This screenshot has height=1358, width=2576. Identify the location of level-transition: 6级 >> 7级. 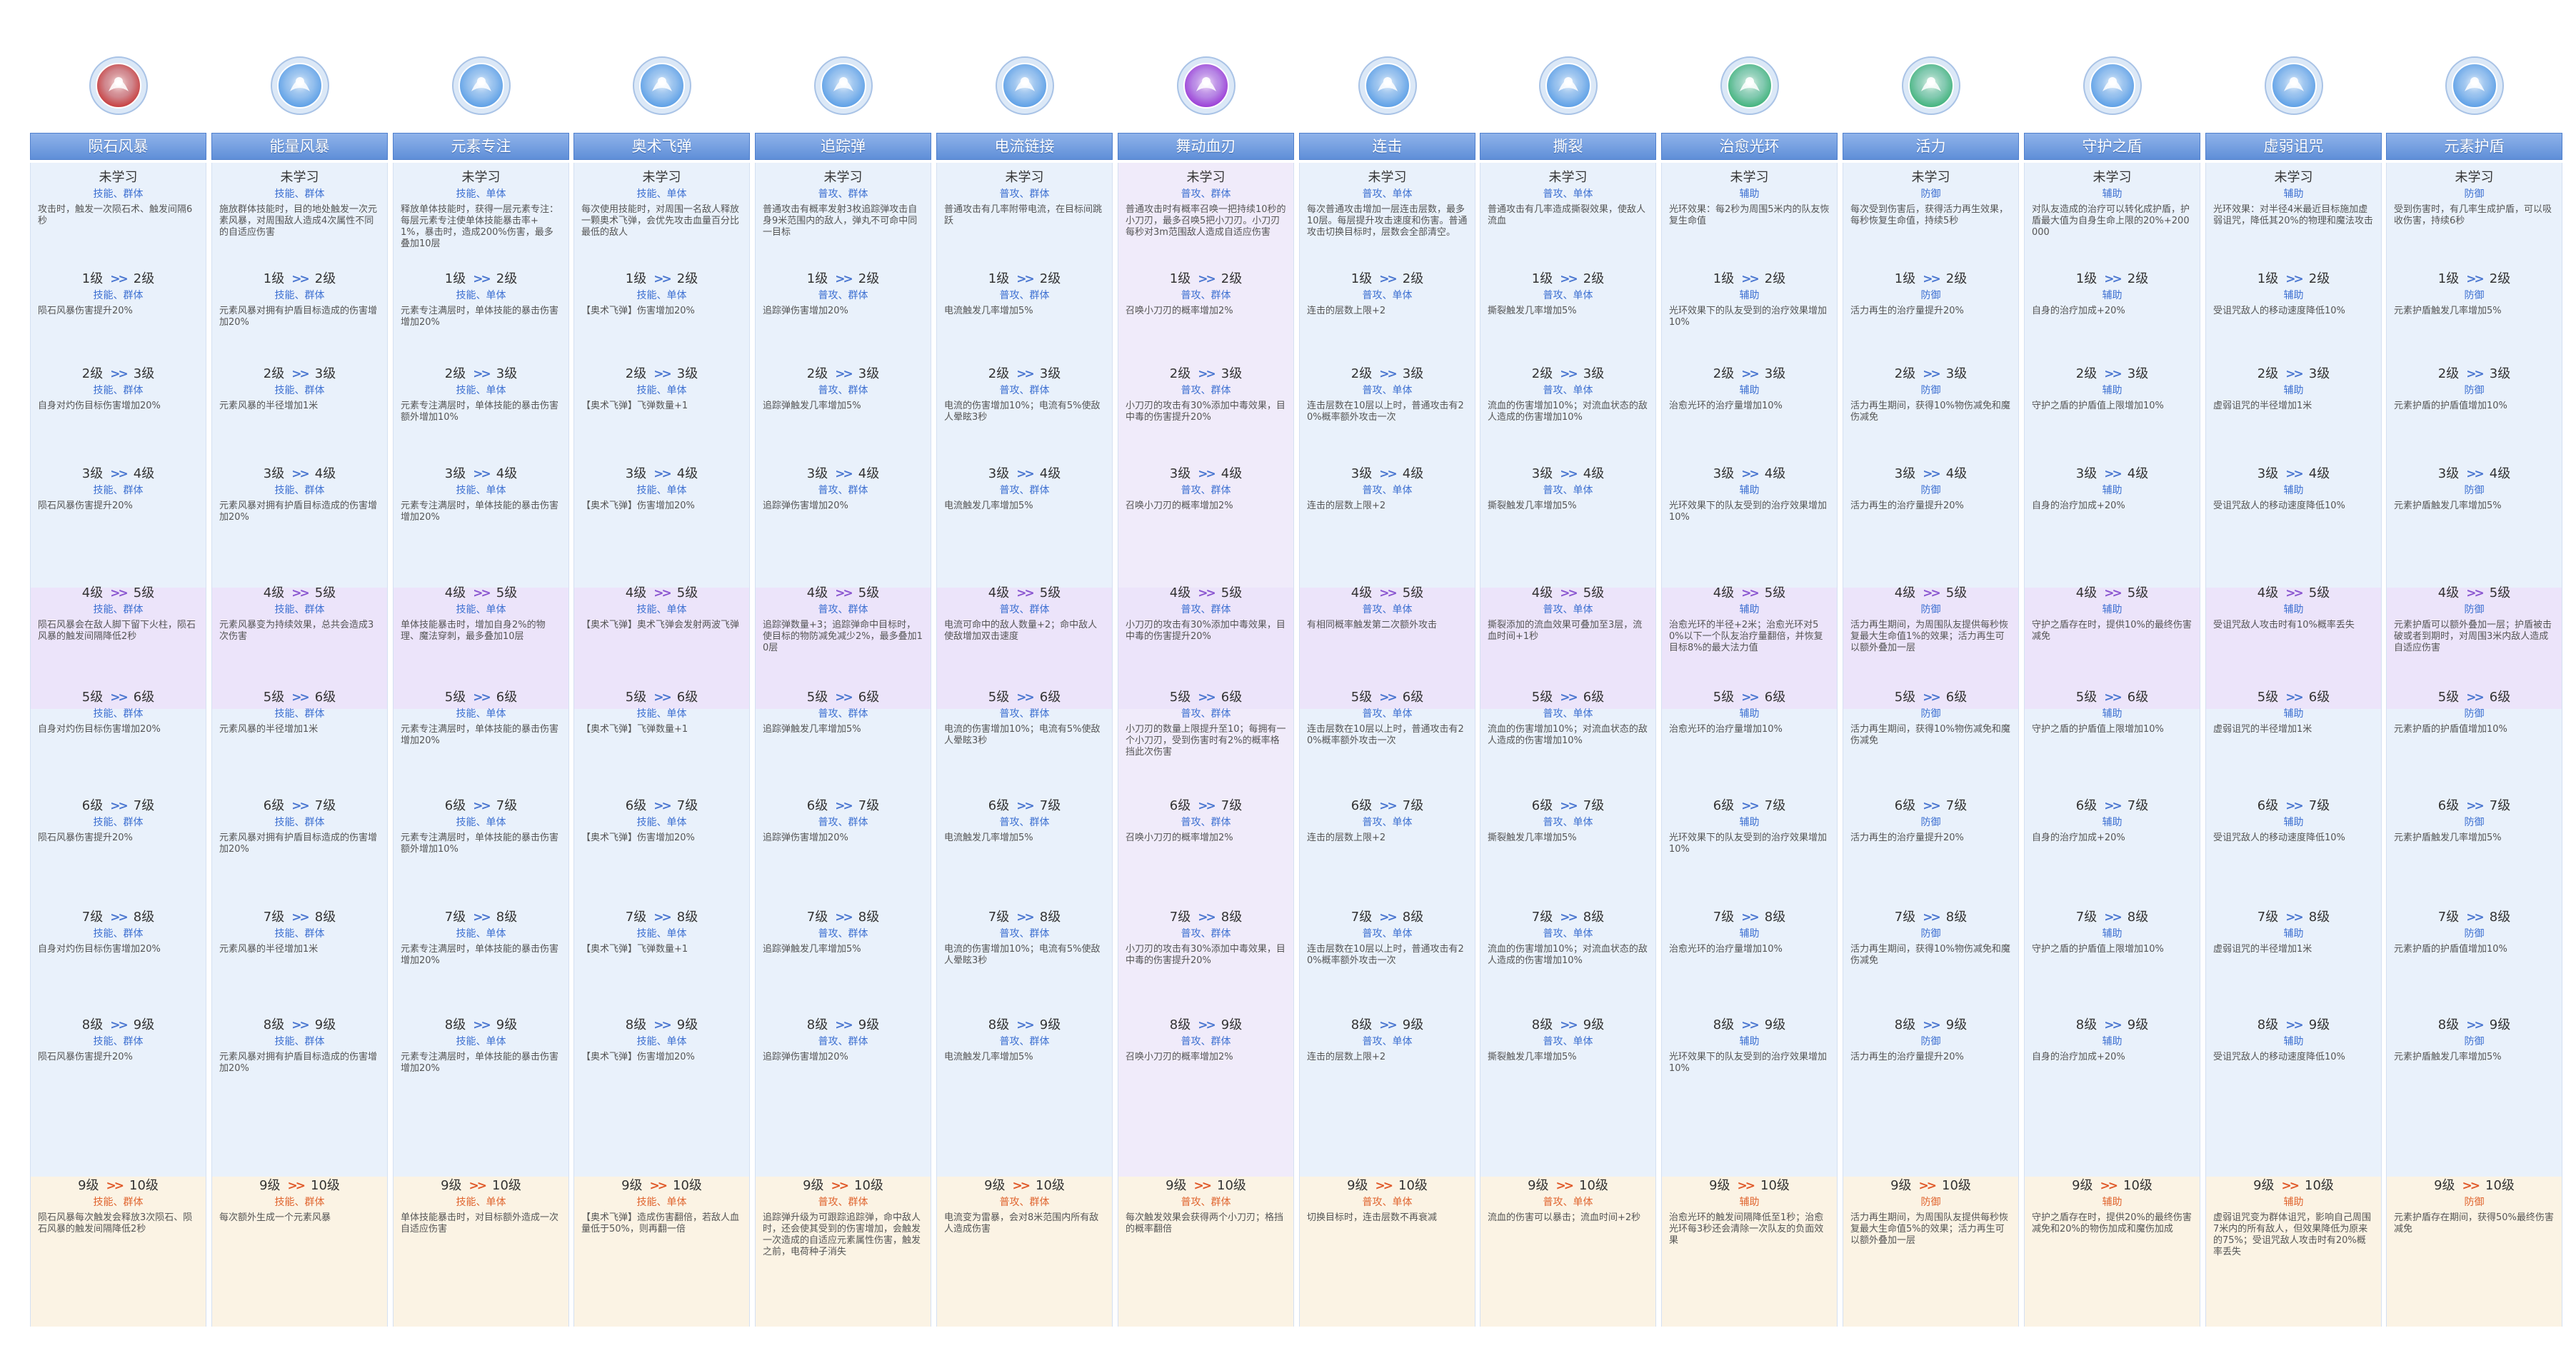
(2474, 806).